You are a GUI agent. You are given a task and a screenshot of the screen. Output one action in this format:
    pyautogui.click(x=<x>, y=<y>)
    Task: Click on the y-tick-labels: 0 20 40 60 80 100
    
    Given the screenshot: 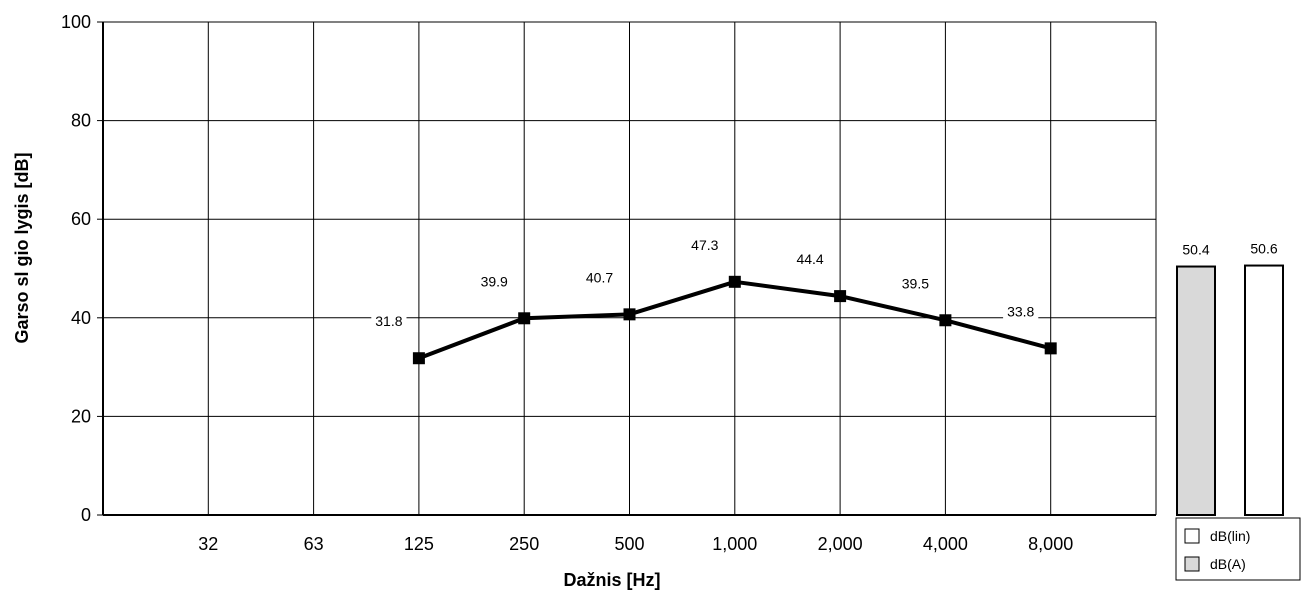 What is the action you would take?
    pyautogui.click(x=76, y=268)
    